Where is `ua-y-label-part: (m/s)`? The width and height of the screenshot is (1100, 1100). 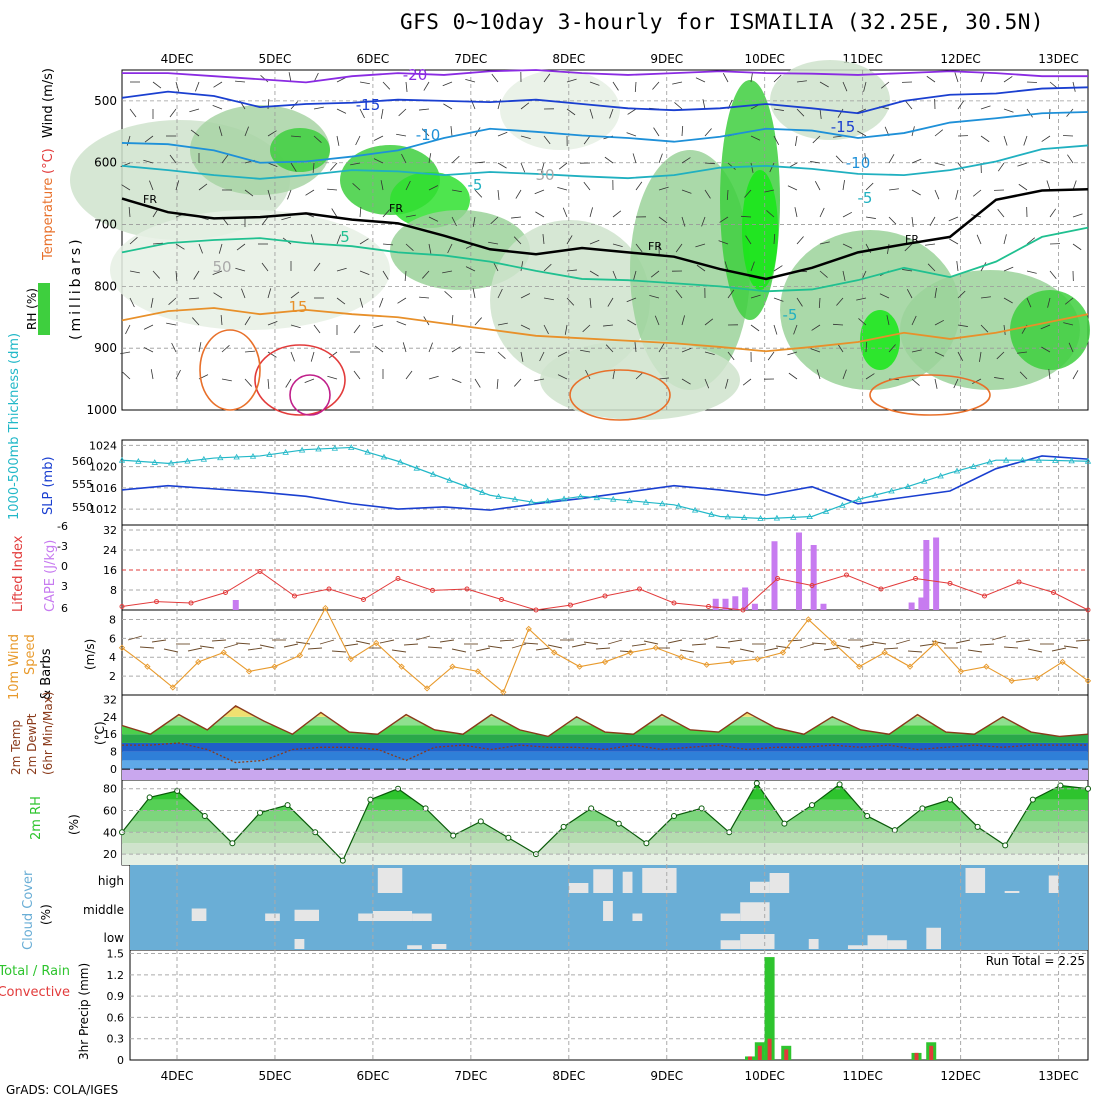 ua-y-label-part: (m/s) is located at coordinates (48, 85).